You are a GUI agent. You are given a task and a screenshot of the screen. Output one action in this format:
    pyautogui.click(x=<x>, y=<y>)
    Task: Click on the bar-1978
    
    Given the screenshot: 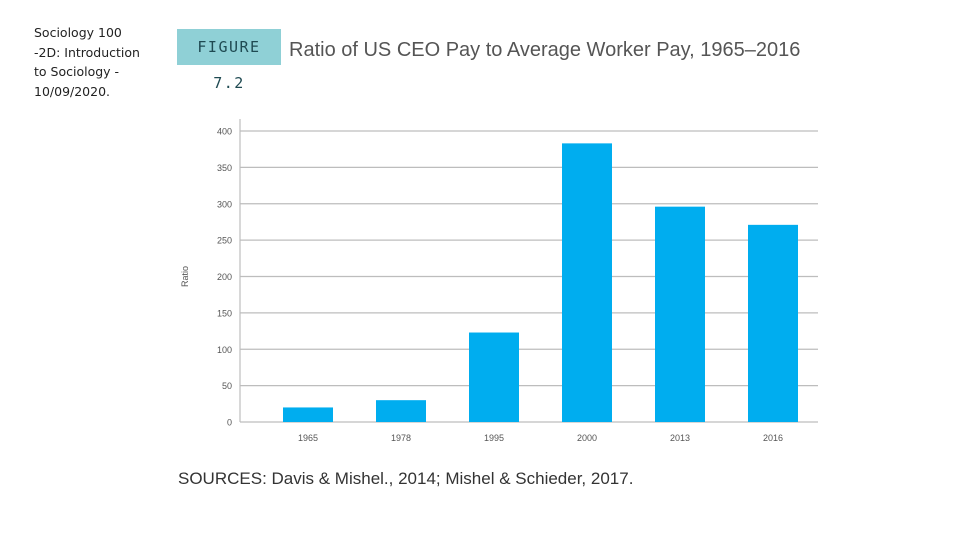 What is the action you would take?
    pyautogui.click(x=401, y=411)
    